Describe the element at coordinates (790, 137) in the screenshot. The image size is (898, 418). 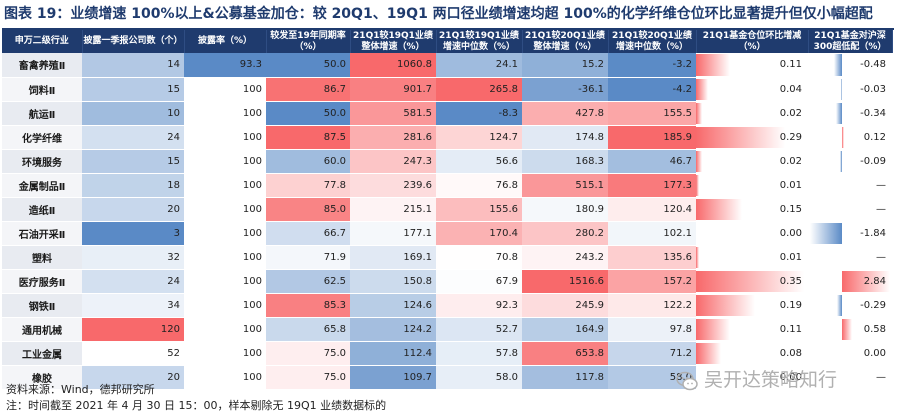
I see `fund-change-value: 0.29` at that location.